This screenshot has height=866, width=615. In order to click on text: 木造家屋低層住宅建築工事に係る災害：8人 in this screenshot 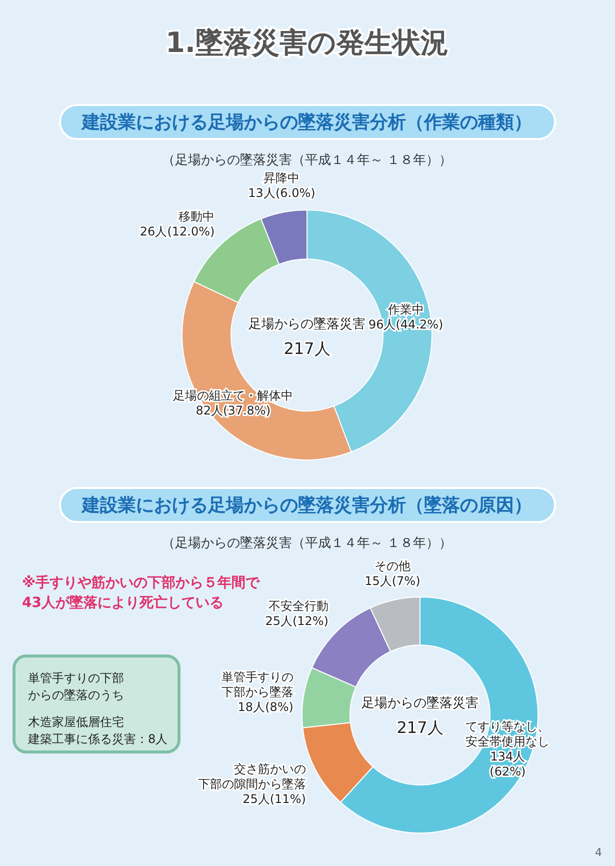, I will do `click(97, 730)`.